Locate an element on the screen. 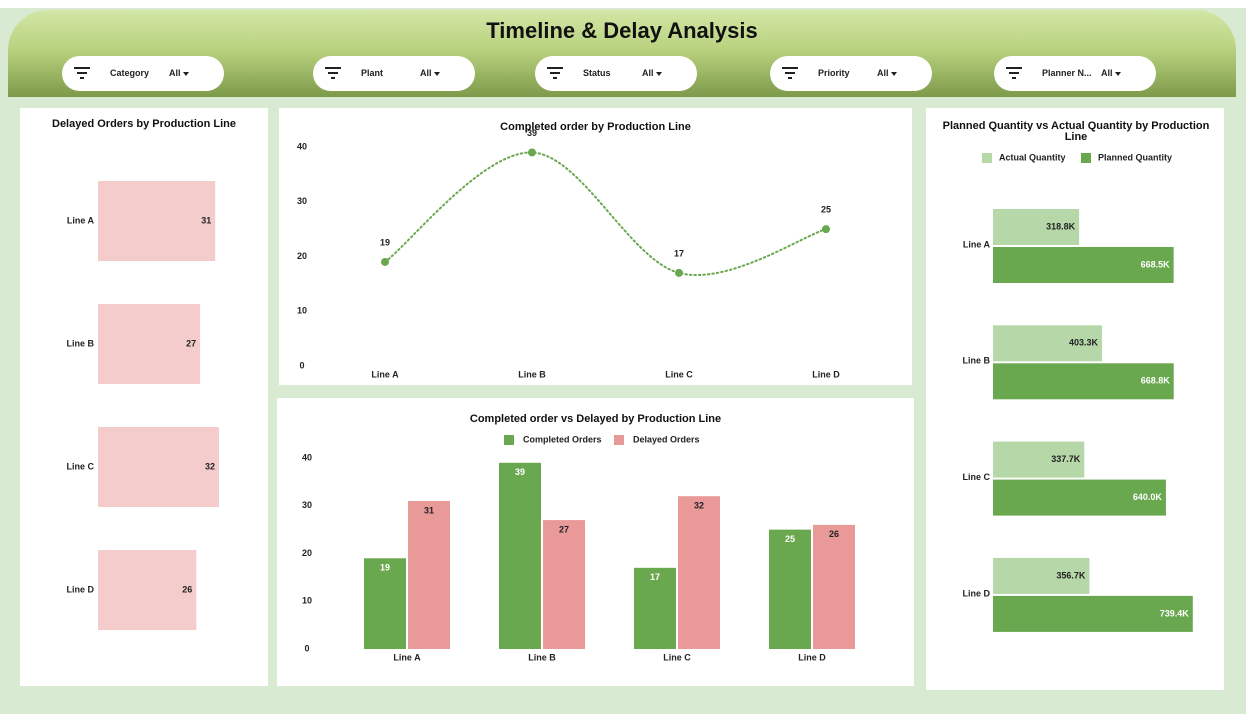 Image resolution: width=1260 pixels, height=720 pixels. data-label: 668.8K is located at coordinates (1156, 381).